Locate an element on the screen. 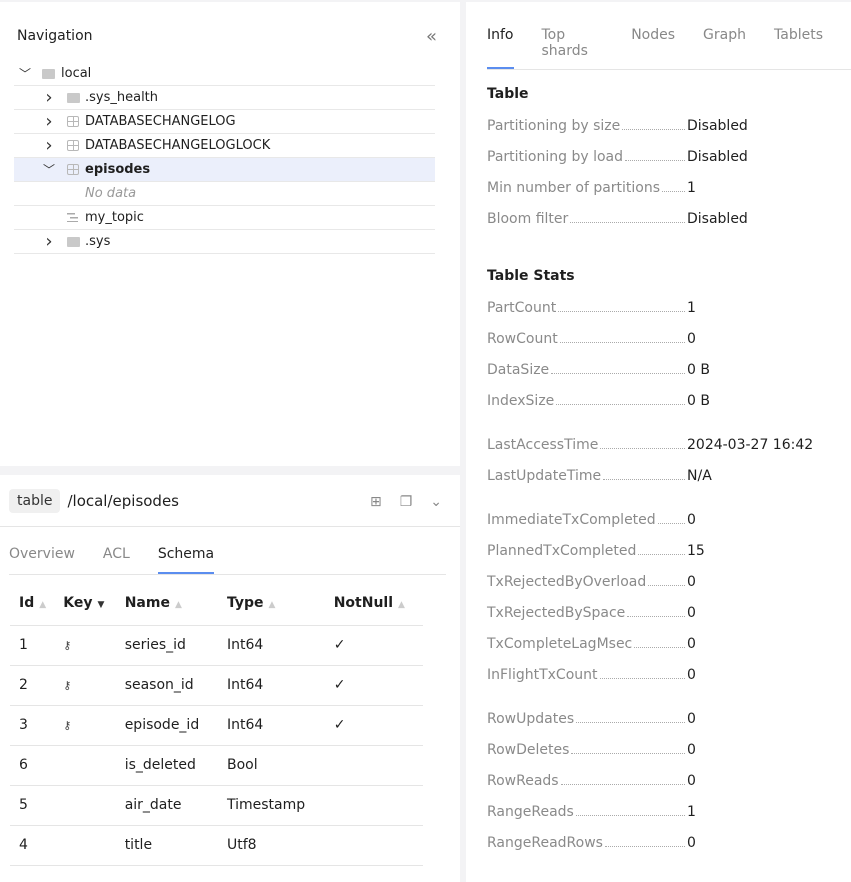  tree-item: › DATABASECHANGELOG is located at coordinates (224, 122).